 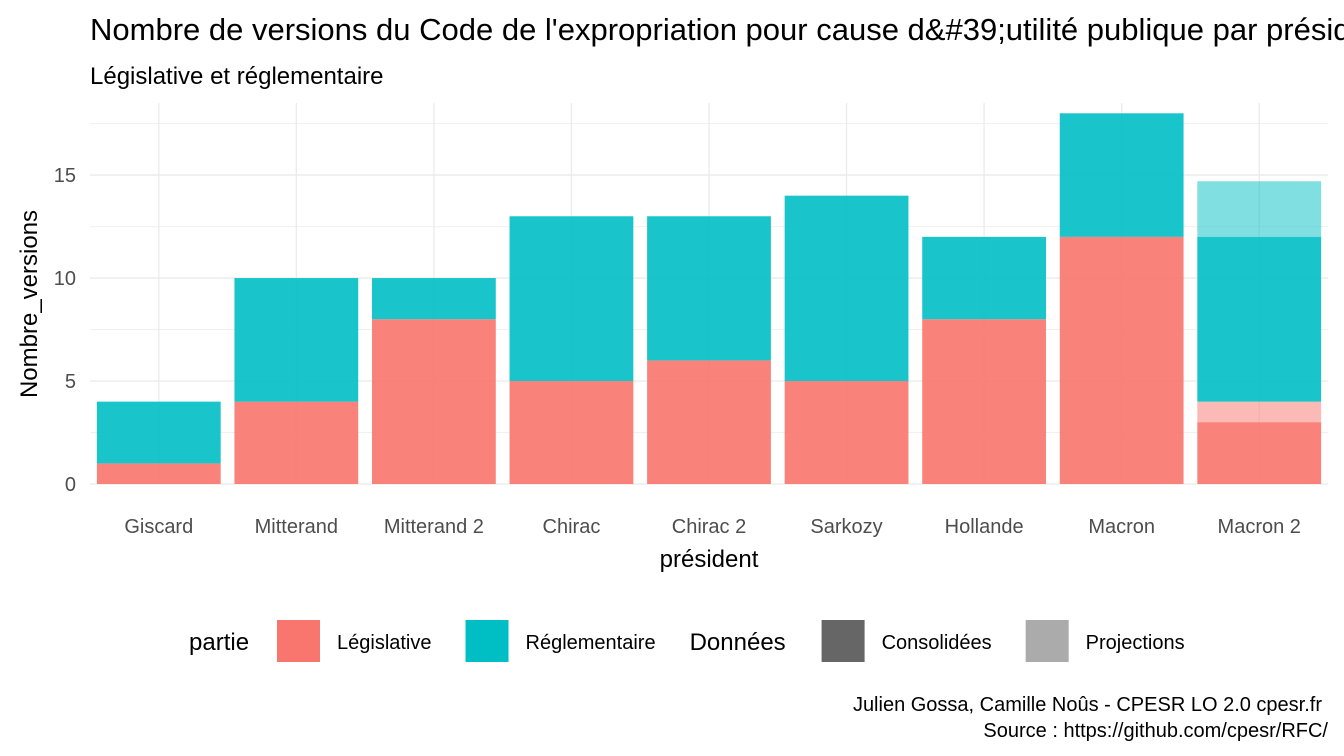 What do you see at coordinates (70, 382) in the screenshot?
I see `y-tick-label: 5` at bounding box center [70, 382].